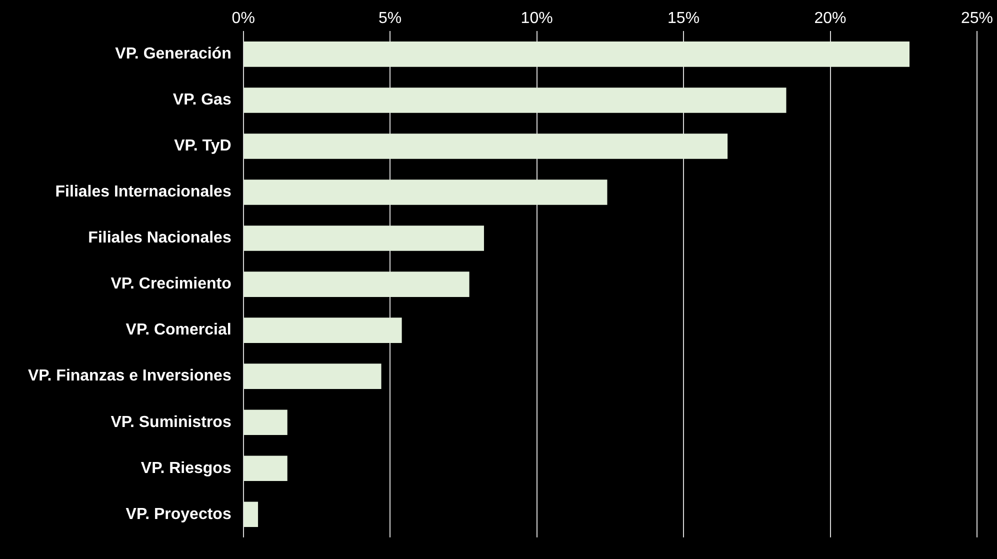 This screenshot has height=559, width=997. Describe the element at coordinates (536, 19) in the screenshot. I see `x-tick-label: 10%` at that location.